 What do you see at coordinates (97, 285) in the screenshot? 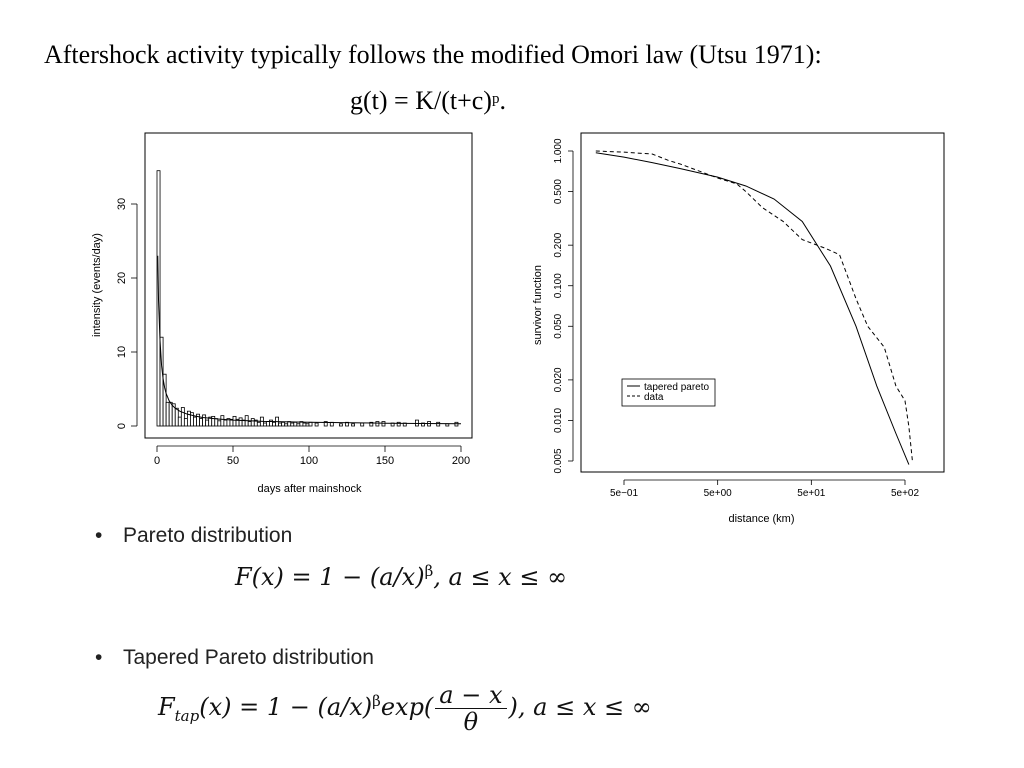
I see `y-axis-label: intensity (events/day)` at bounding box center [97, 285].